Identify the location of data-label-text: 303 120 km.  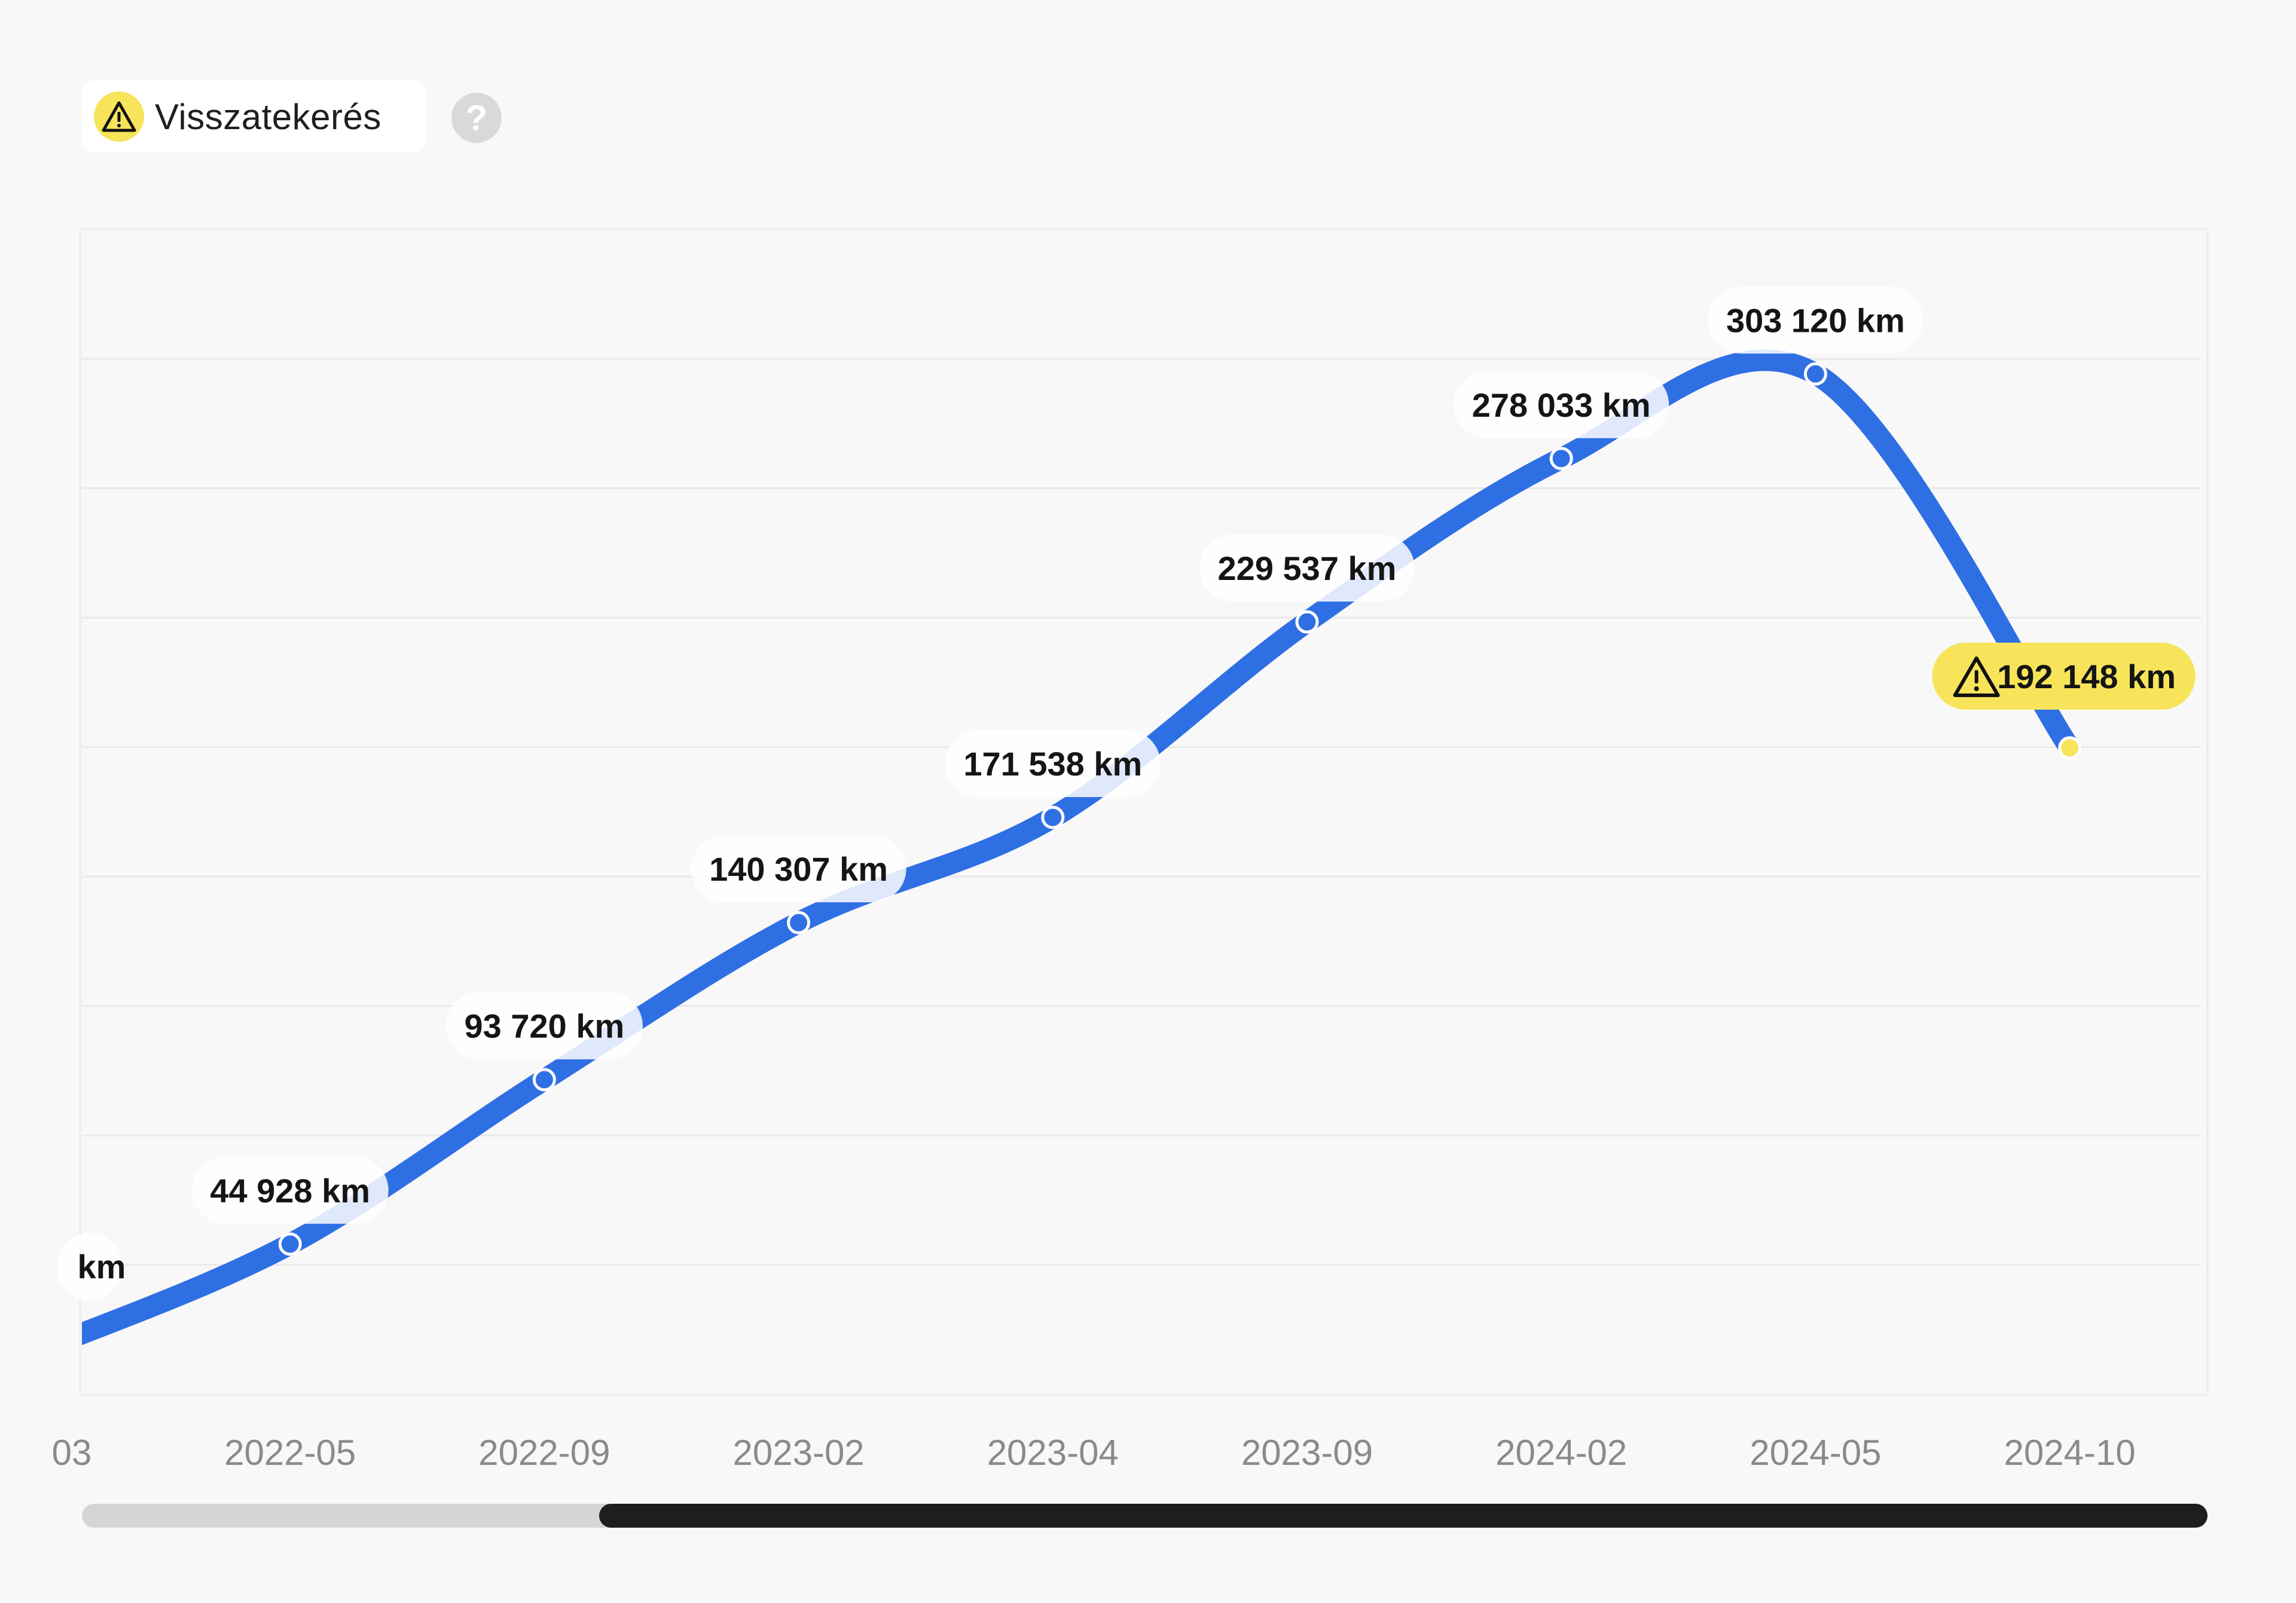
(1815, 320).